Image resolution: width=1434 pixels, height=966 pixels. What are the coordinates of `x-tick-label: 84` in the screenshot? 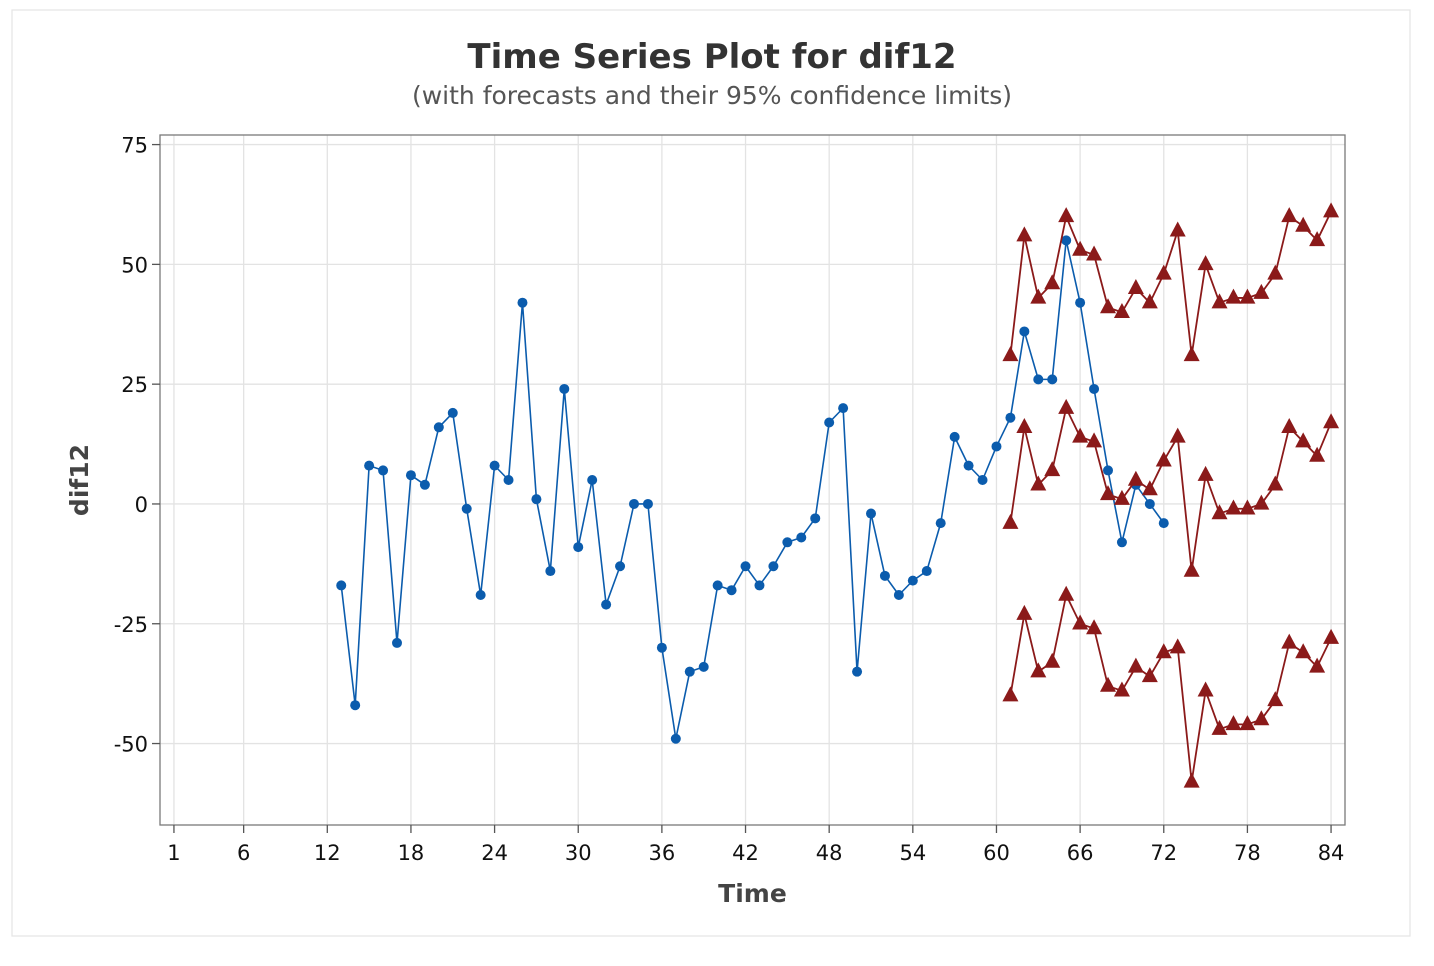 It's located at (1331, 853).